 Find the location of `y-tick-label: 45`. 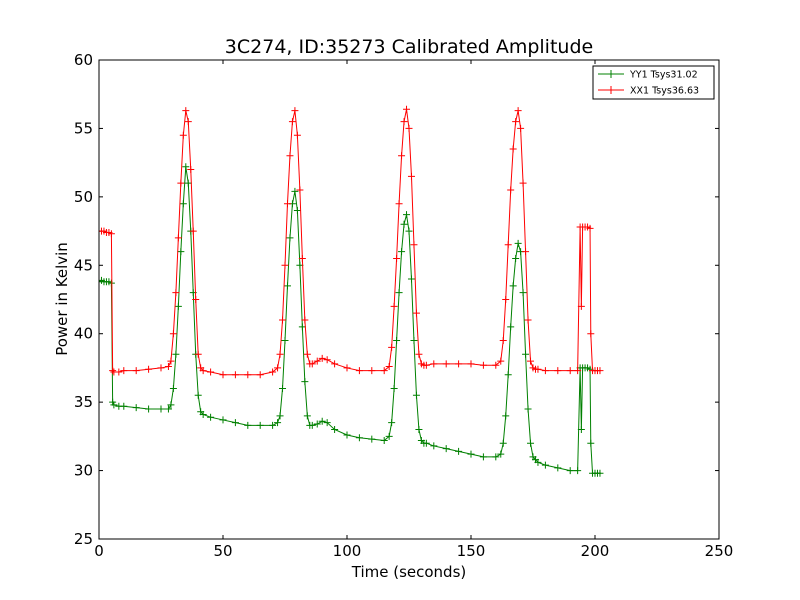

y-tick-label: 45 is located at coordinates (83, 265).